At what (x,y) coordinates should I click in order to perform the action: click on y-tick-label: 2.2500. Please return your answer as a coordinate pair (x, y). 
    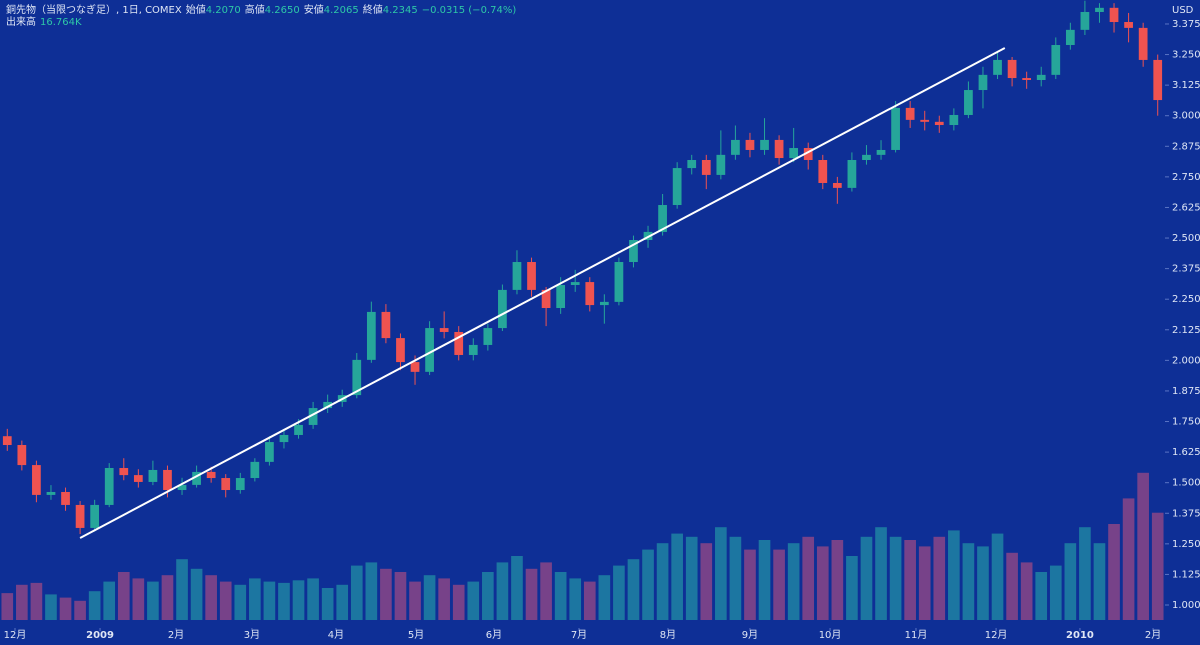
    Looking at the image, I should click on (1186, 299).